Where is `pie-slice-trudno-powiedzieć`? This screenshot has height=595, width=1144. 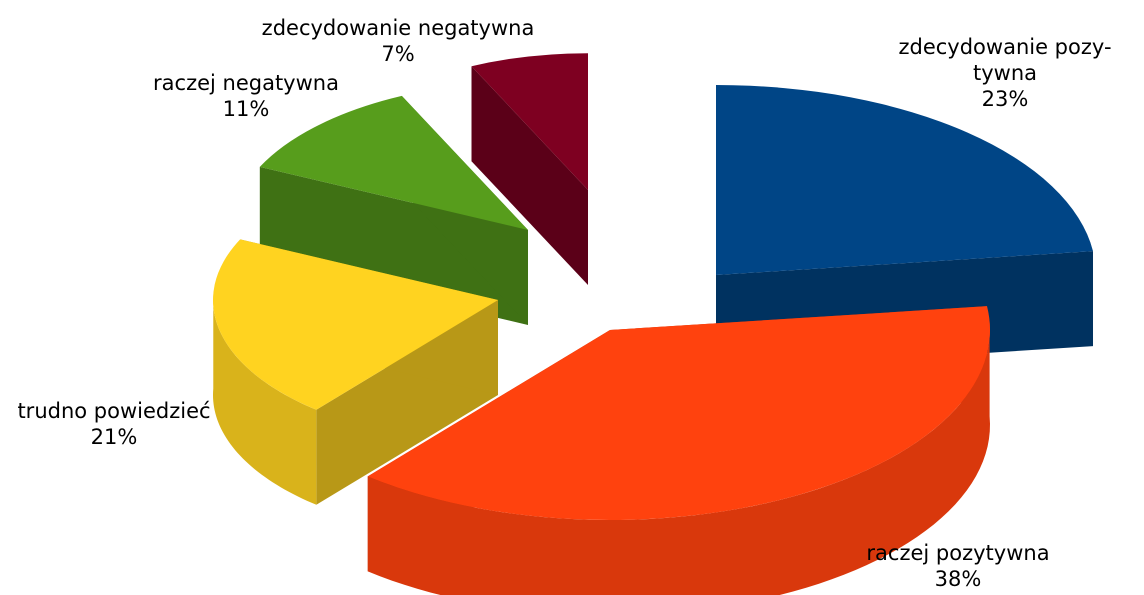
pie-slice-trudno-powiedzieć is located at coordinates (356, 372).